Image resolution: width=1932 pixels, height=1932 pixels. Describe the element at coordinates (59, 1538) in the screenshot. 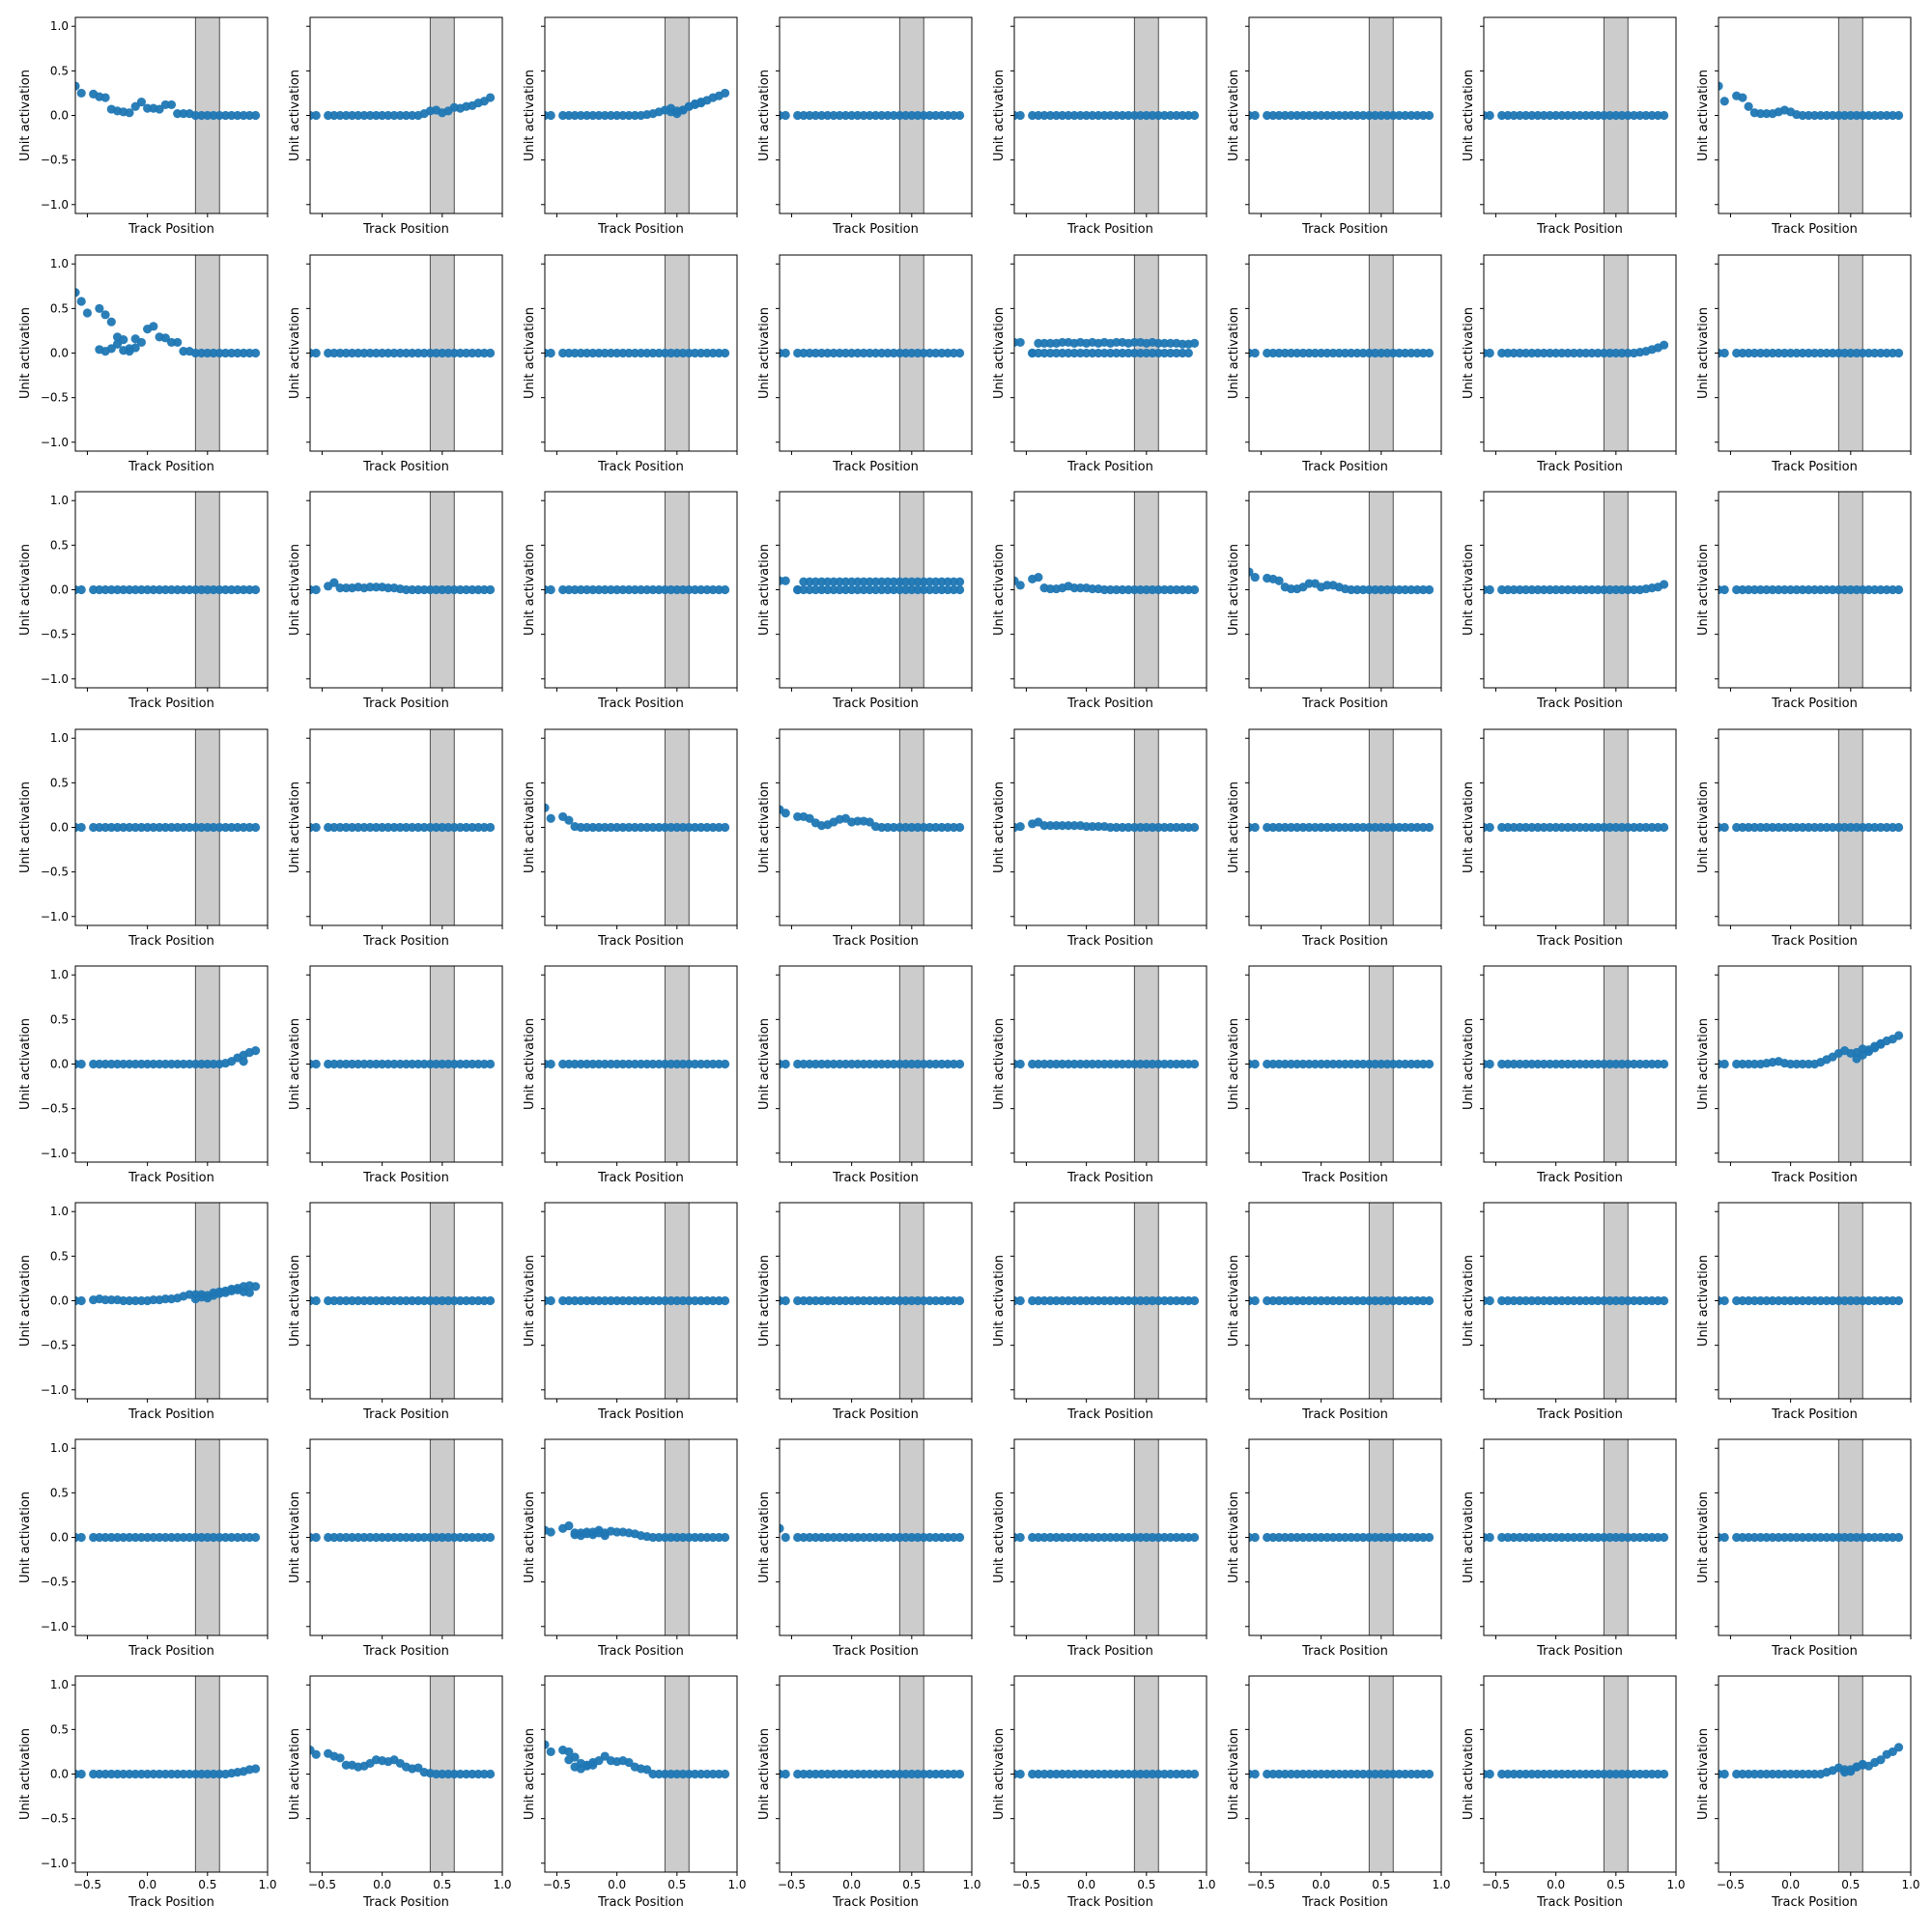

I see `y-tick-label: 0.0` at that location.